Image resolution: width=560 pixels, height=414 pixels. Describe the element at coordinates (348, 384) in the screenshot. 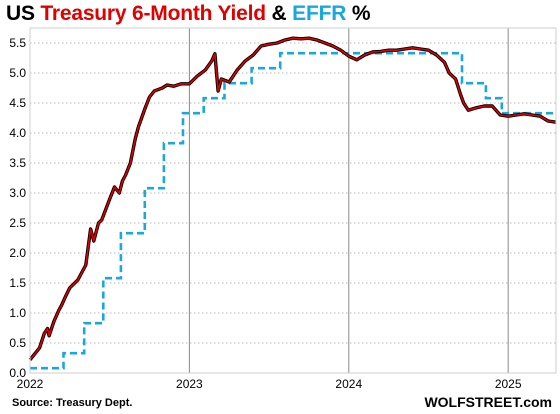

I see `x-tick-label: 2024` at that location.